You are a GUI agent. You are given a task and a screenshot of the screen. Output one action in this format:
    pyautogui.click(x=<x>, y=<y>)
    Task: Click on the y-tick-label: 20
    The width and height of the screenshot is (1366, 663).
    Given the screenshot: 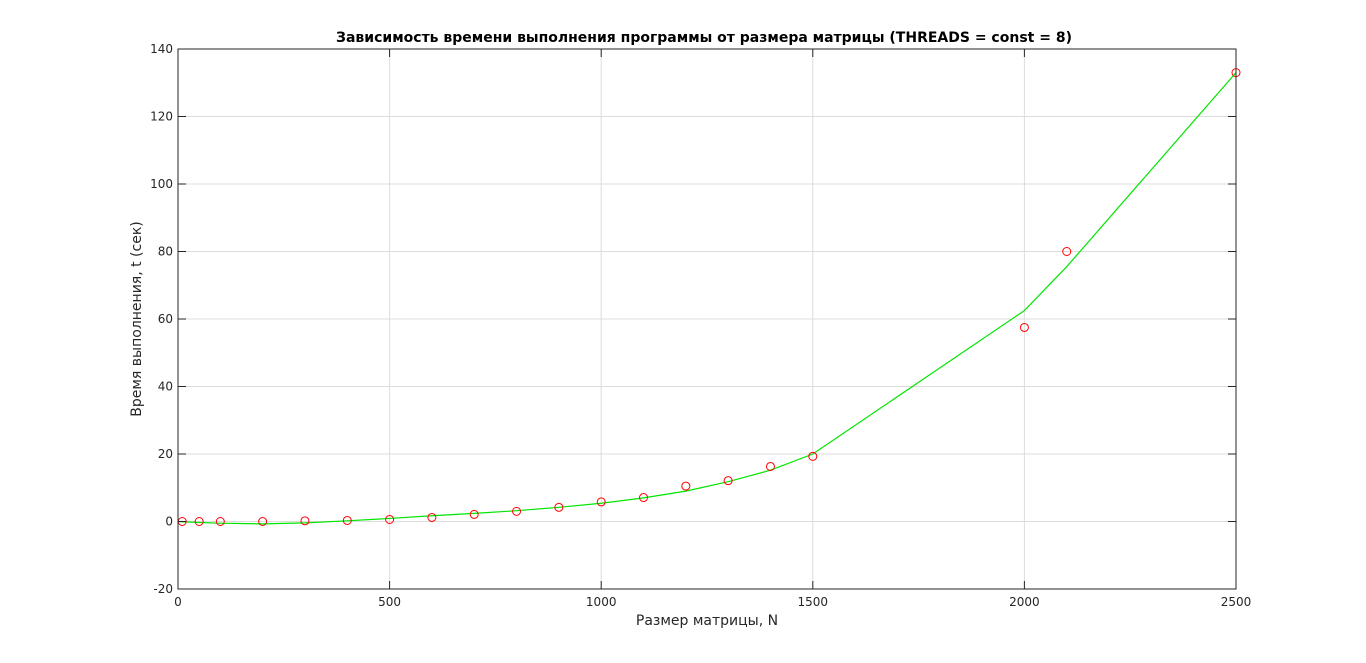 What is the action you would take?
    pyautogui.click(x=165, y=454)
    